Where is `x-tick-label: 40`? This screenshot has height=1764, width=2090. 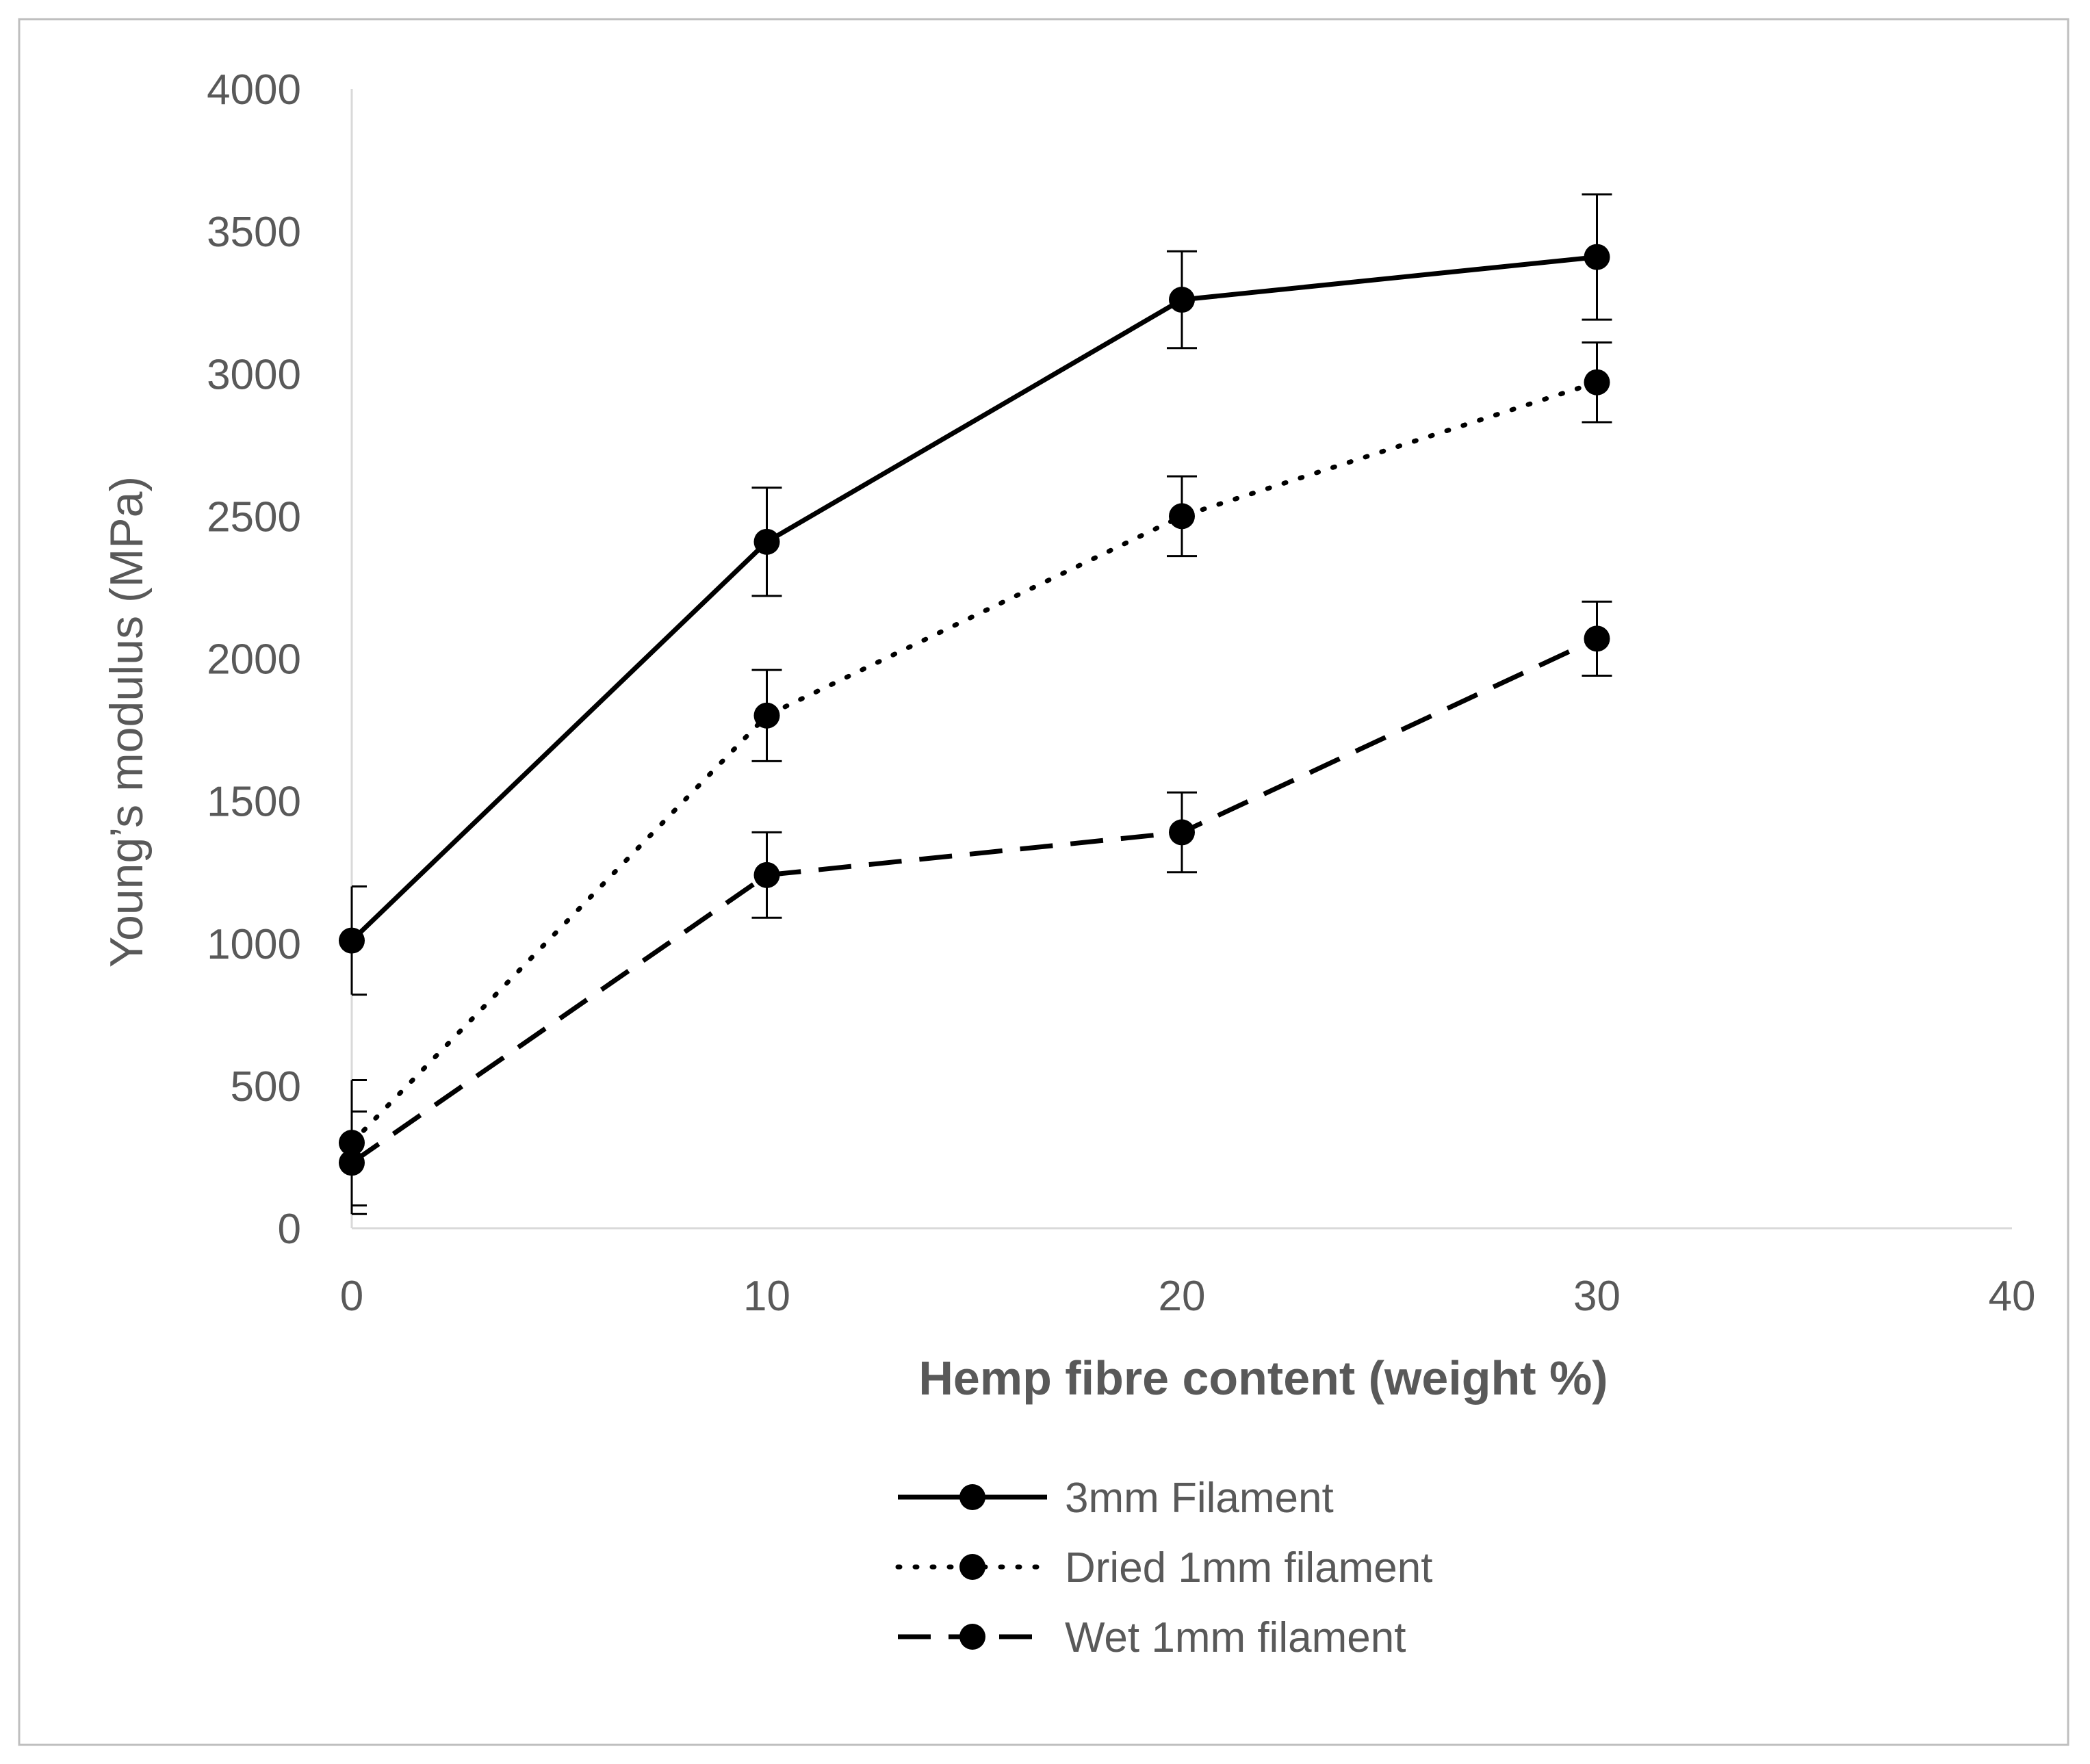 x-tick-label: 40 is located at coordinates (2012, 1296).